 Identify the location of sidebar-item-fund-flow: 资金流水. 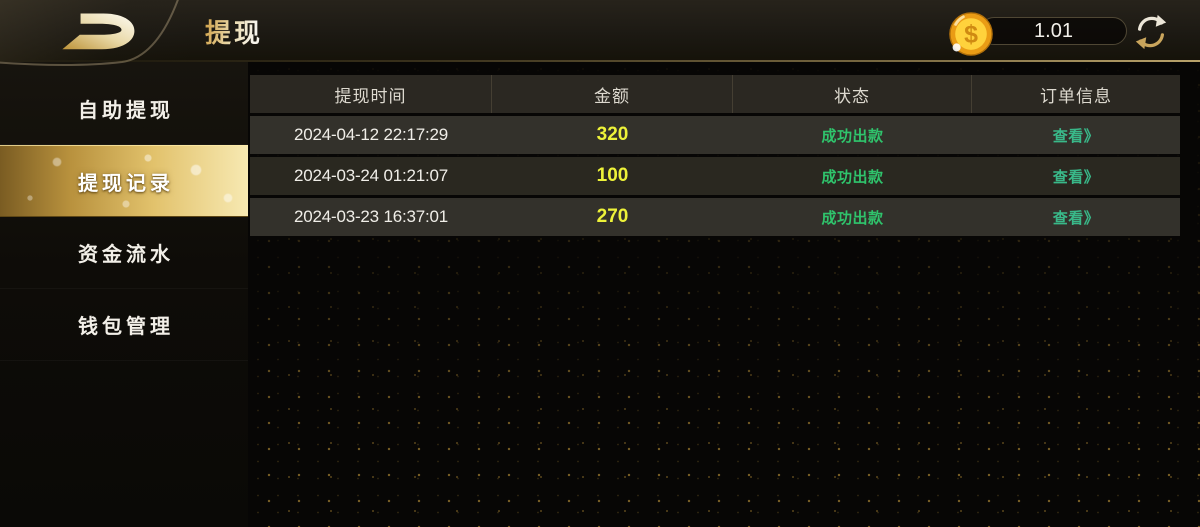
(124, 253).